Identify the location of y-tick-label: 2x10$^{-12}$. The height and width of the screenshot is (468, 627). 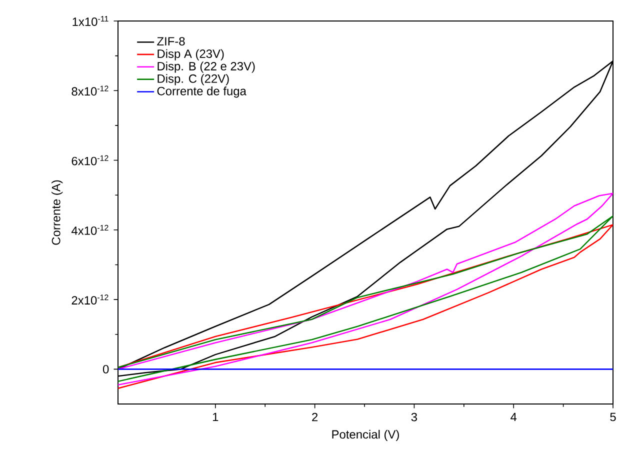
(90, 299).